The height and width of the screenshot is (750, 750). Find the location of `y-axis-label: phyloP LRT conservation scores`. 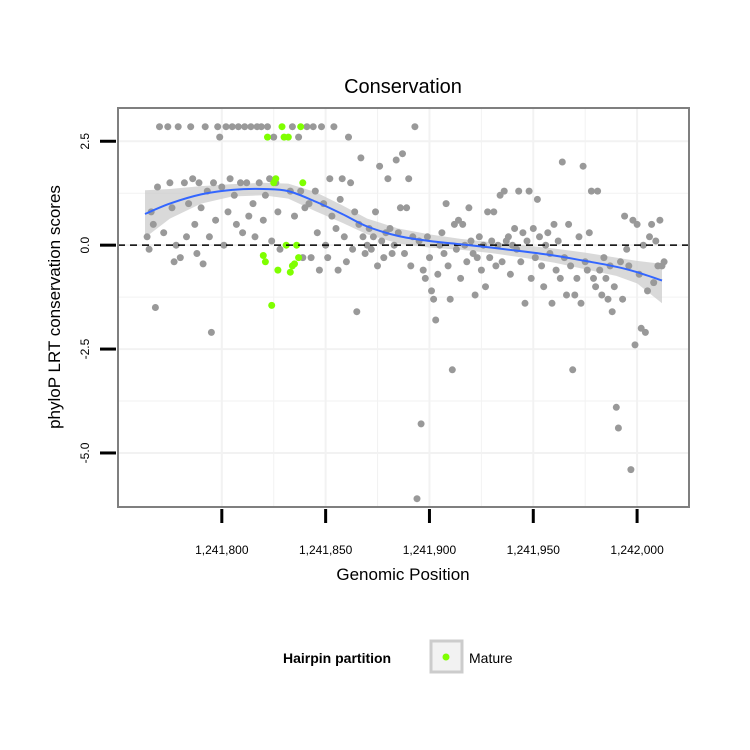

y-axis-label: phyloP LRT conservation scores is located at coordinates (54, 307).